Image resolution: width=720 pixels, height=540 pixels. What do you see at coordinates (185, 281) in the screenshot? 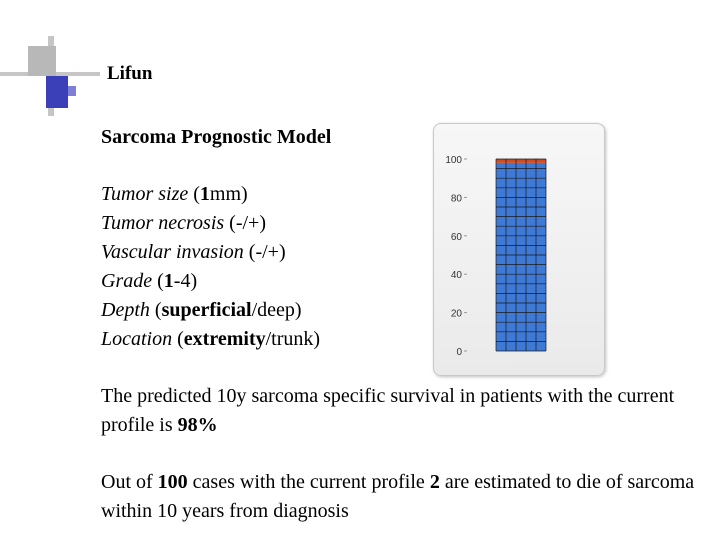
I see `parameter-rest: -4)` at bounding box center [185, 281].